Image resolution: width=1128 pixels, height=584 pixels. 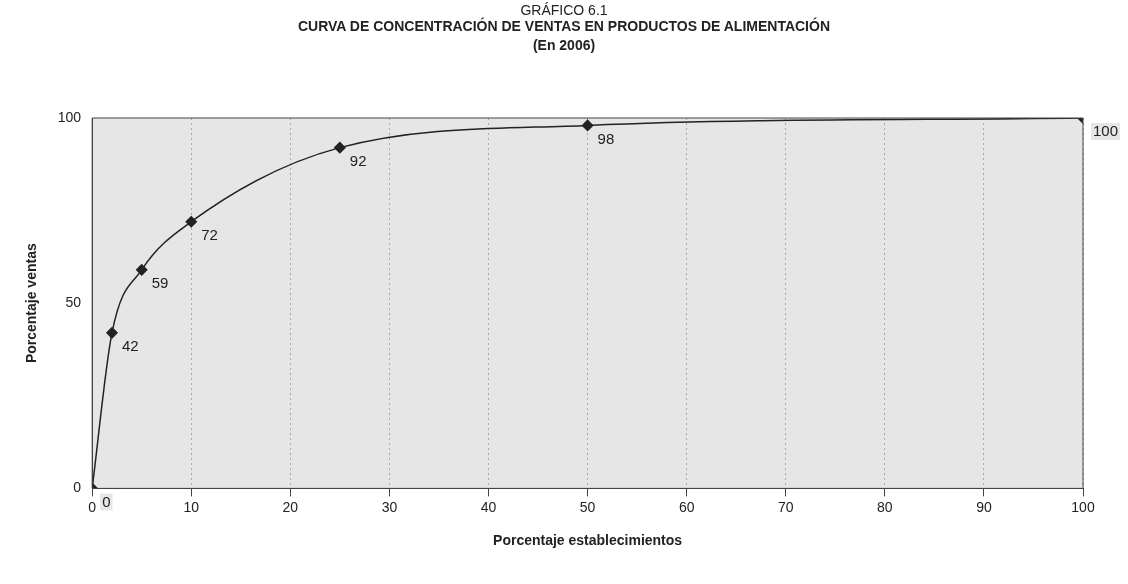 I want to click on x-tick-label: 30, so click(x=389, y=506).